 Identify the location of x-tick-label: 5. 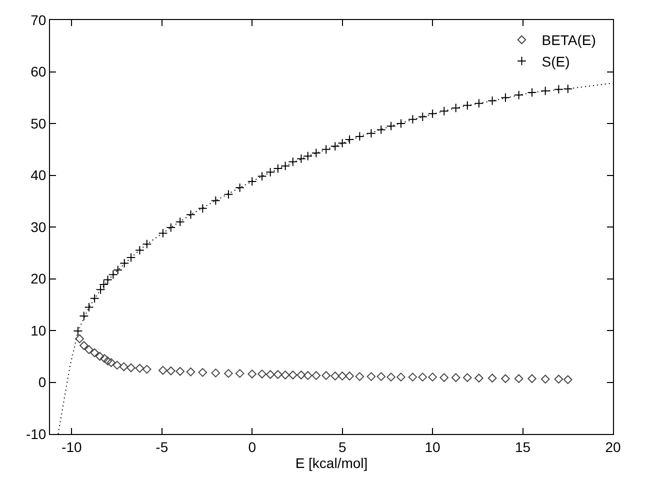
(342, 446).